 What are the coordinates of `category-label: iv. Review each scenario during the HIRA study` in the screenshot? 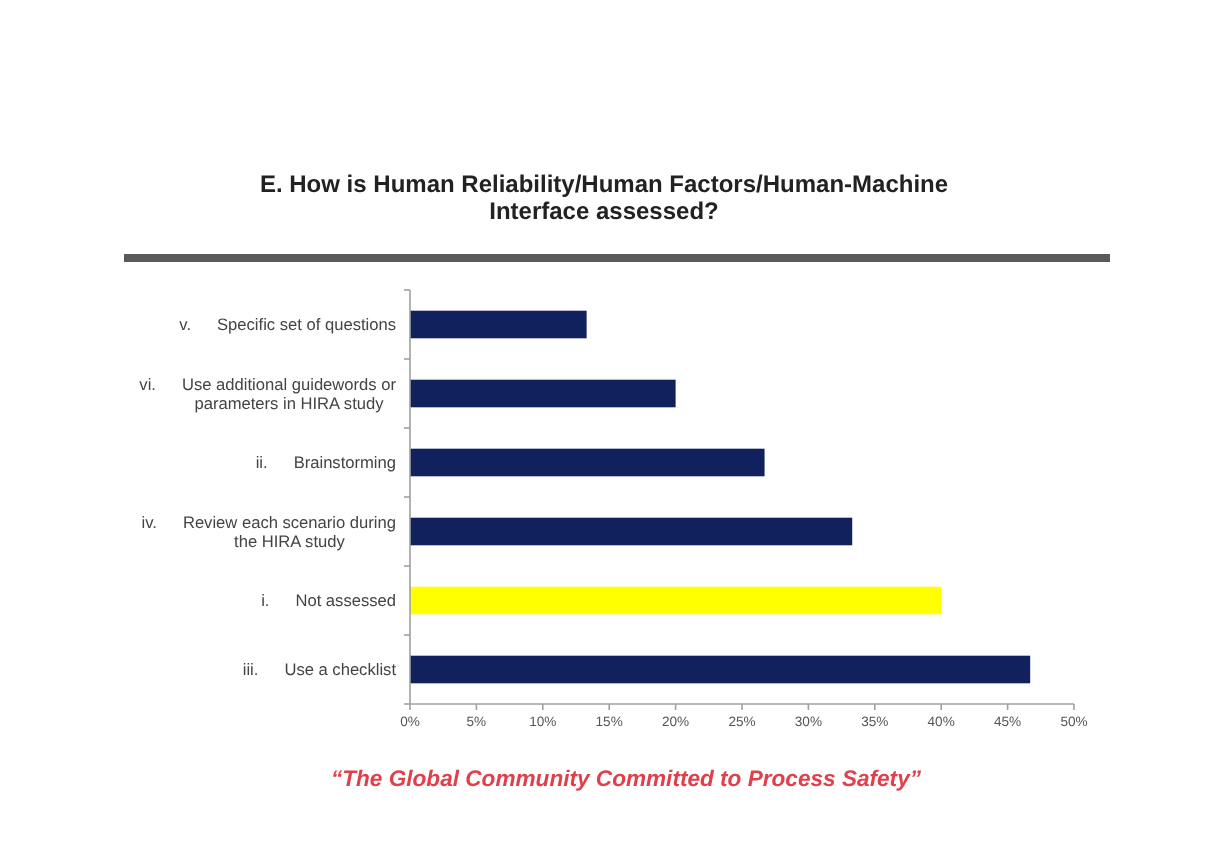 It's located at (269, 531).